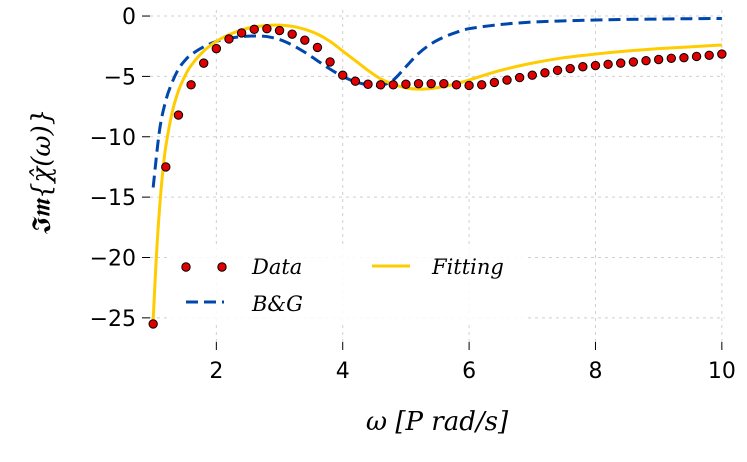 The height and width of the screenshot is (462, 747). What do you see at coordinates (276, 267) in the screenshot?
I see `legend-label-data: Data` at bounding box center [276, 267].